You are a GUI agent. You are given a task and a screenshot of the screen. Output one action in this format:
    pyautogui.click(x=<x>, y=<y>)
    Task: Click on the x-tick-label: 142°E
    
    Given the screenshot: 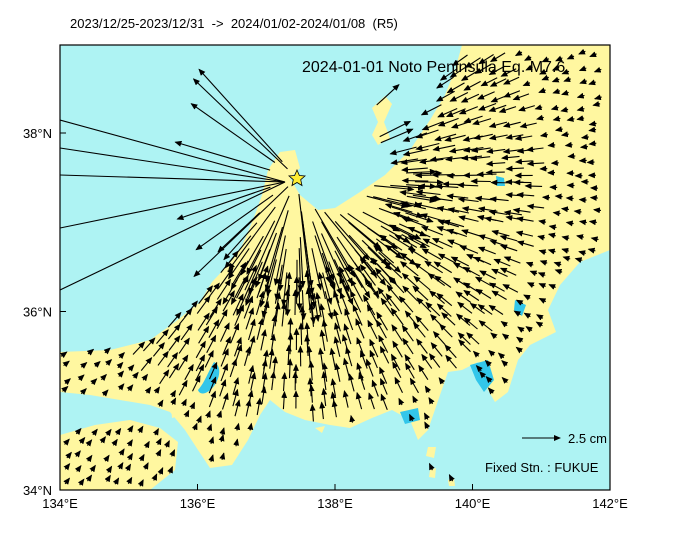 What is the action you would take?
    pyautogui.click(x=610, y=503)
    